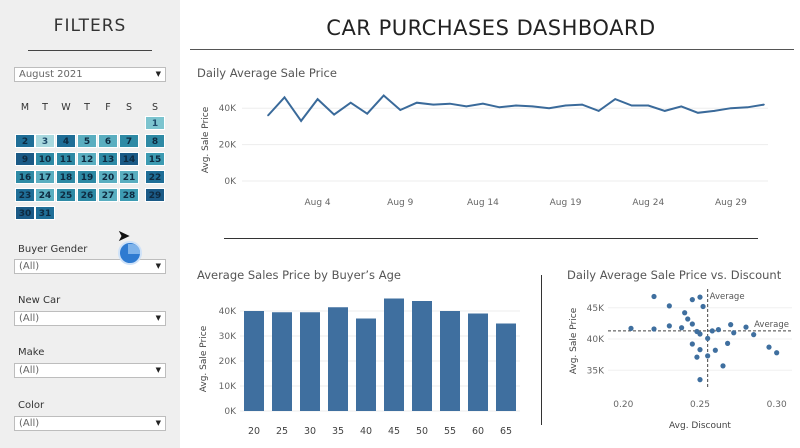 This screenshot has width=800, height=448. Describe the element at coordinates (66, 177) in the screenshot. I see `calendar-day: 18` at that location.